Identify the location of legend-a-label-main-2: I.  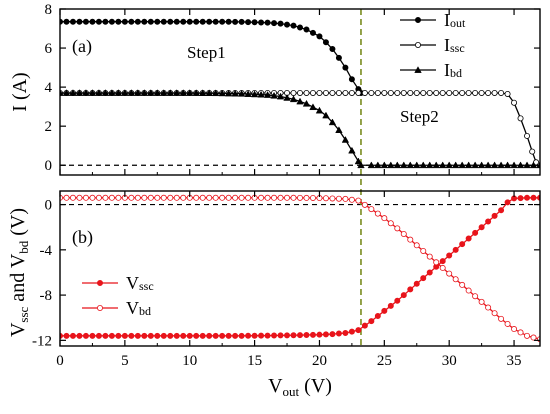
(447, 70).